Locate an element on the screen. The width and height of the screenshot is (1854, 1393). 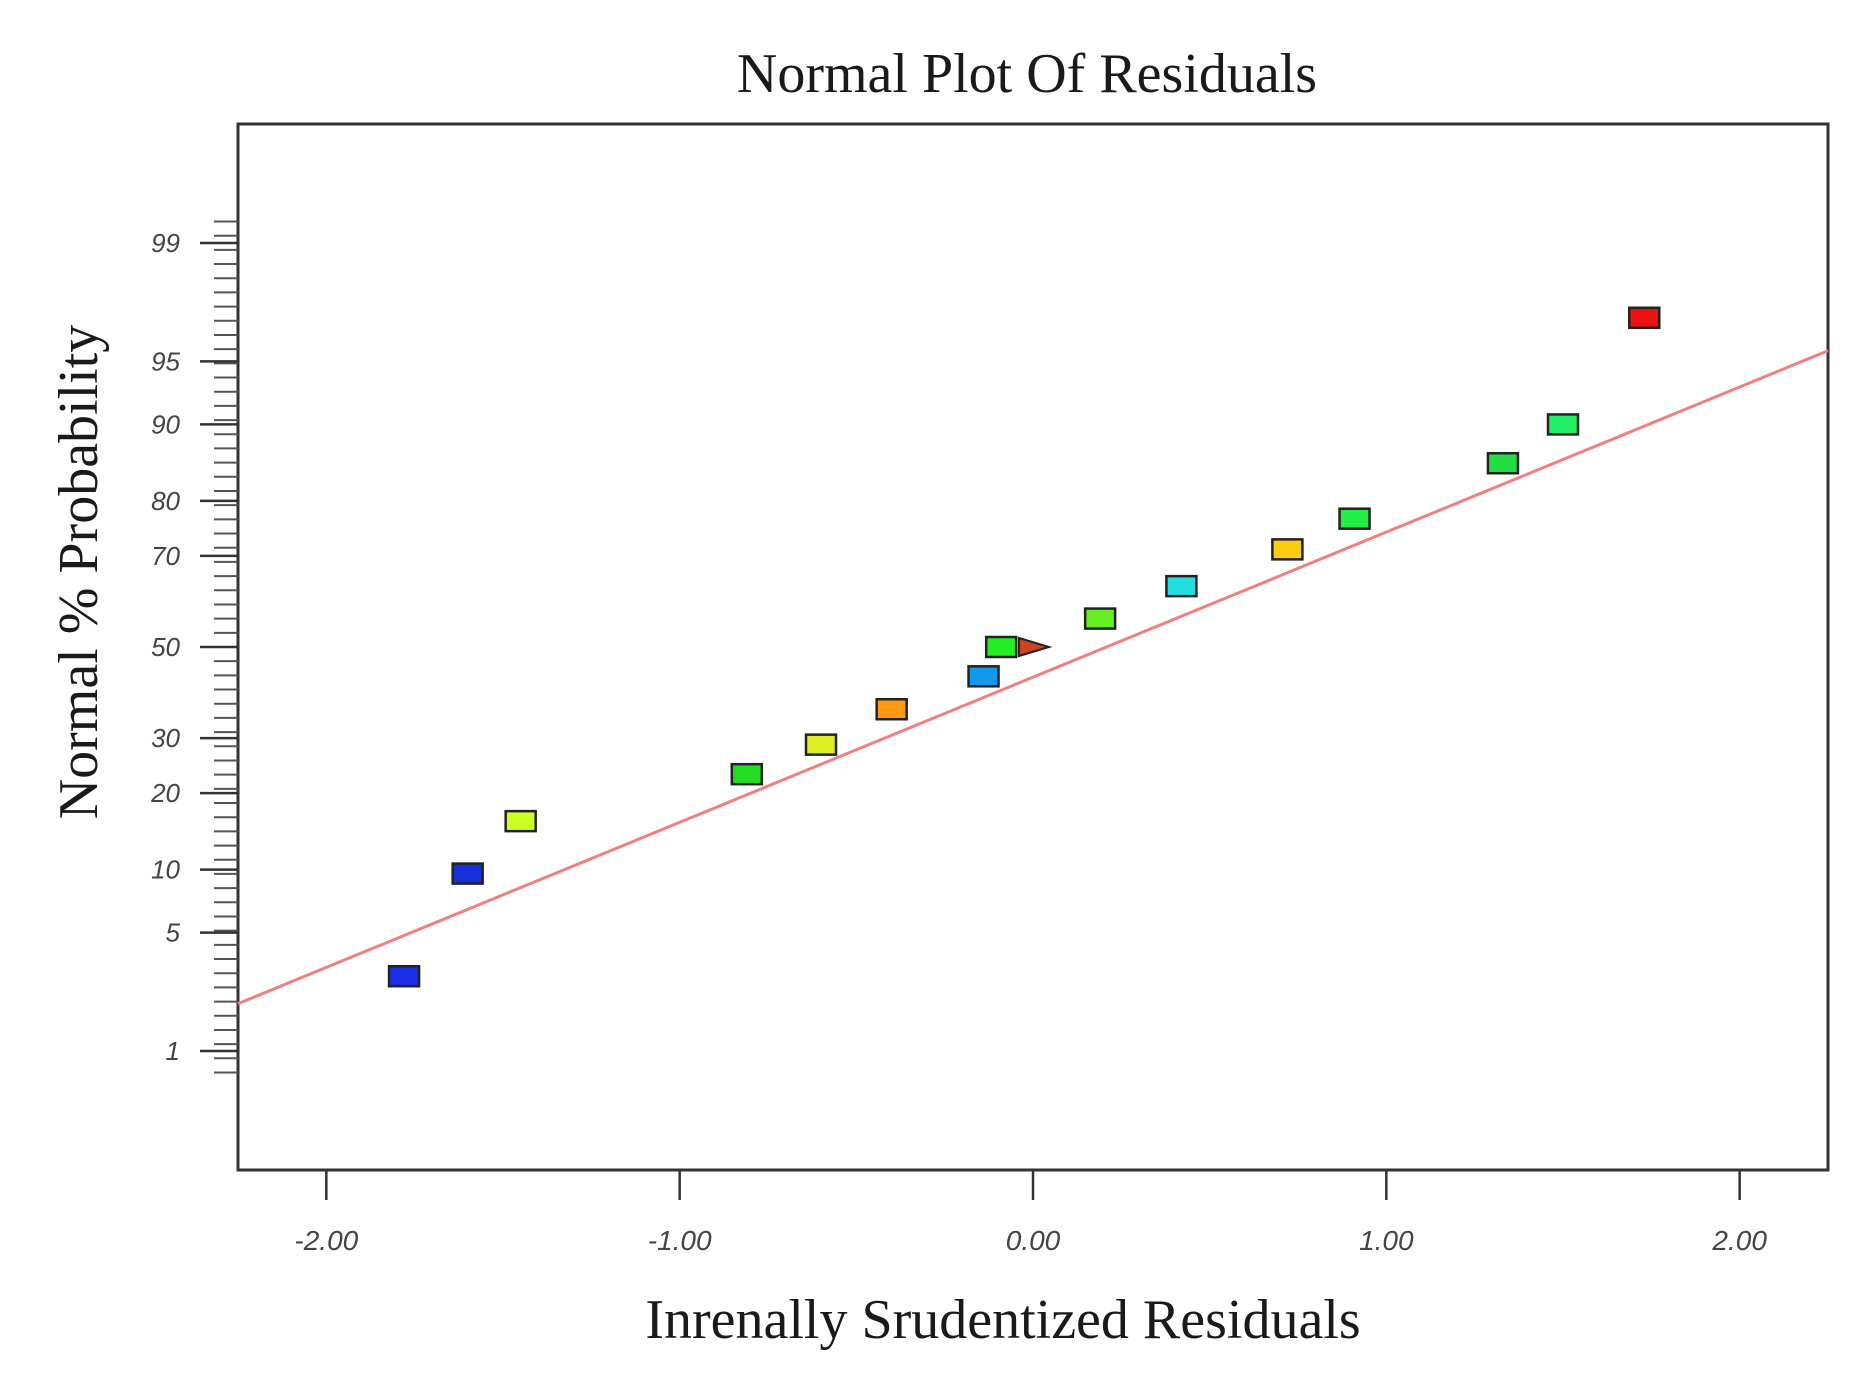
y-axis: 1 5 10 20 30 50 70 80 90 95 99 is located at coordinates (194, 647).